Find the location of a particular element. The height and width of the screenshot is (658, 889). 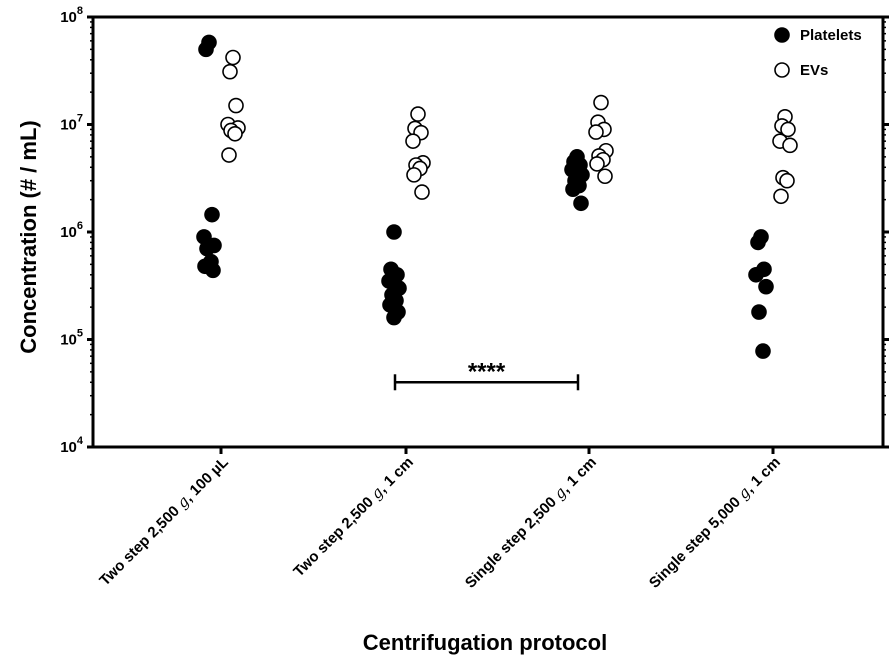

legend-label: EVs is located at coordinates (814, 70).